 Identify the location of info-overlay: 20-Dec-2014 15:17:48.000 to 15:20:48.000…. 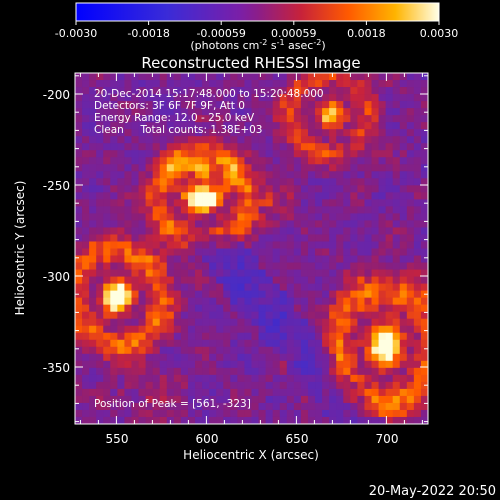
(209, 112).